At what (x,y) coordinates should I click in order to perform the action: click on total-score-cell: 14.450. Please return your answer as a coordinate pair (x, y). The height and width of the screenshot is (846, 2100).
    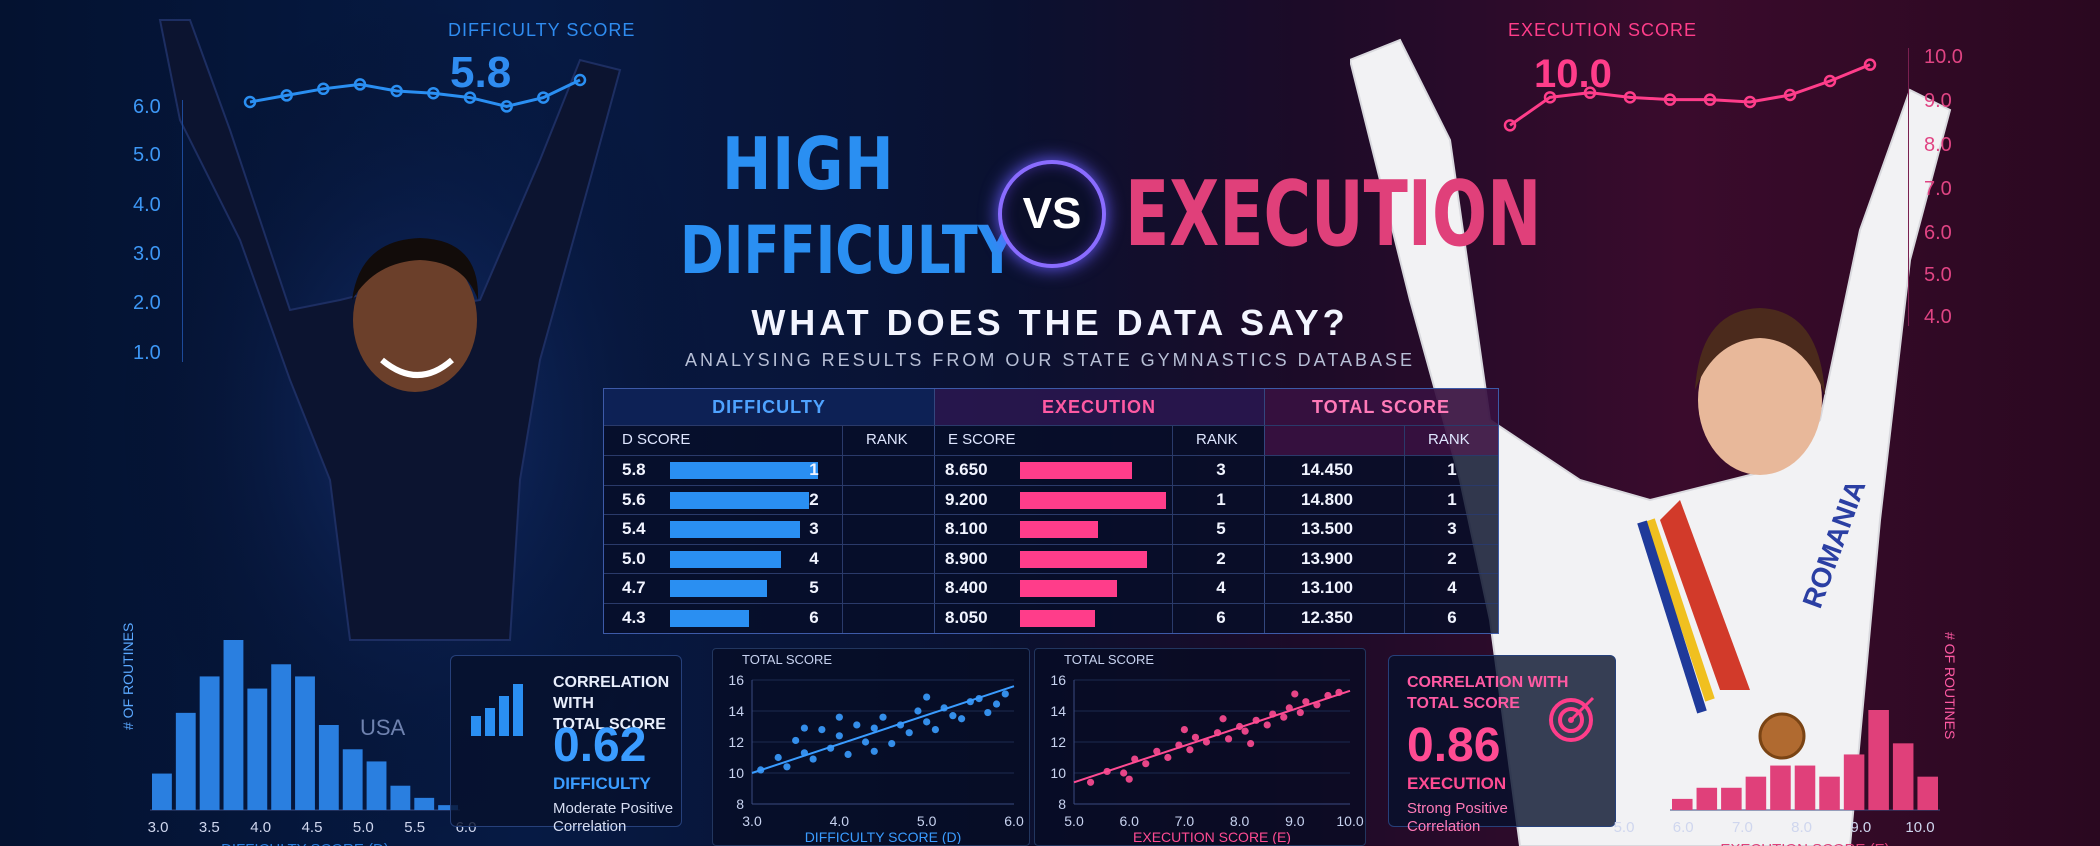
    Looking at the image, I should click on (1327, 469).